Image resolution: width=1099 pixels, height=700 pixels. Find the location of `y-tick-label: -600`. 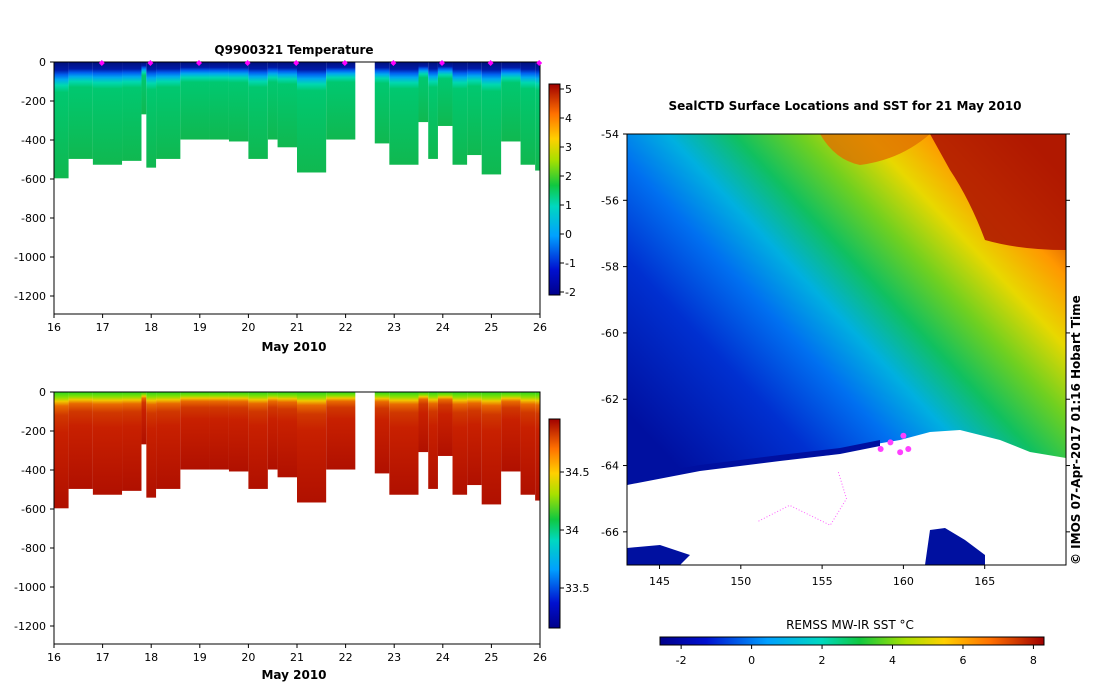

y-tick-label: -600 is located at coordinates (33, 509).